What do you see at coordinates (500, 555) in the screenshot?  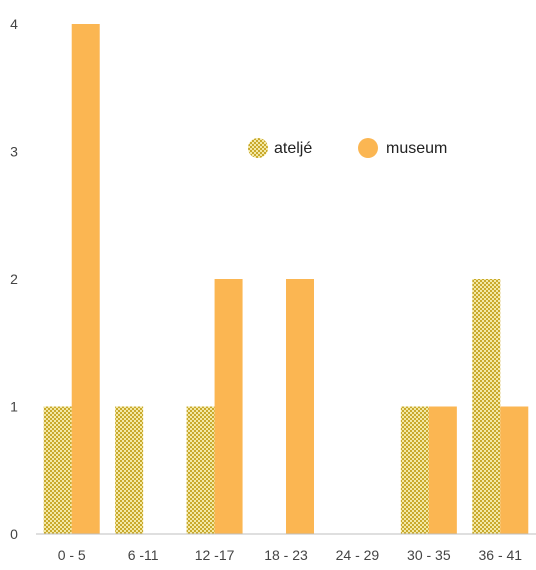 I see `x-tick-label: 36 - 41` at bounding box center [500, 555].